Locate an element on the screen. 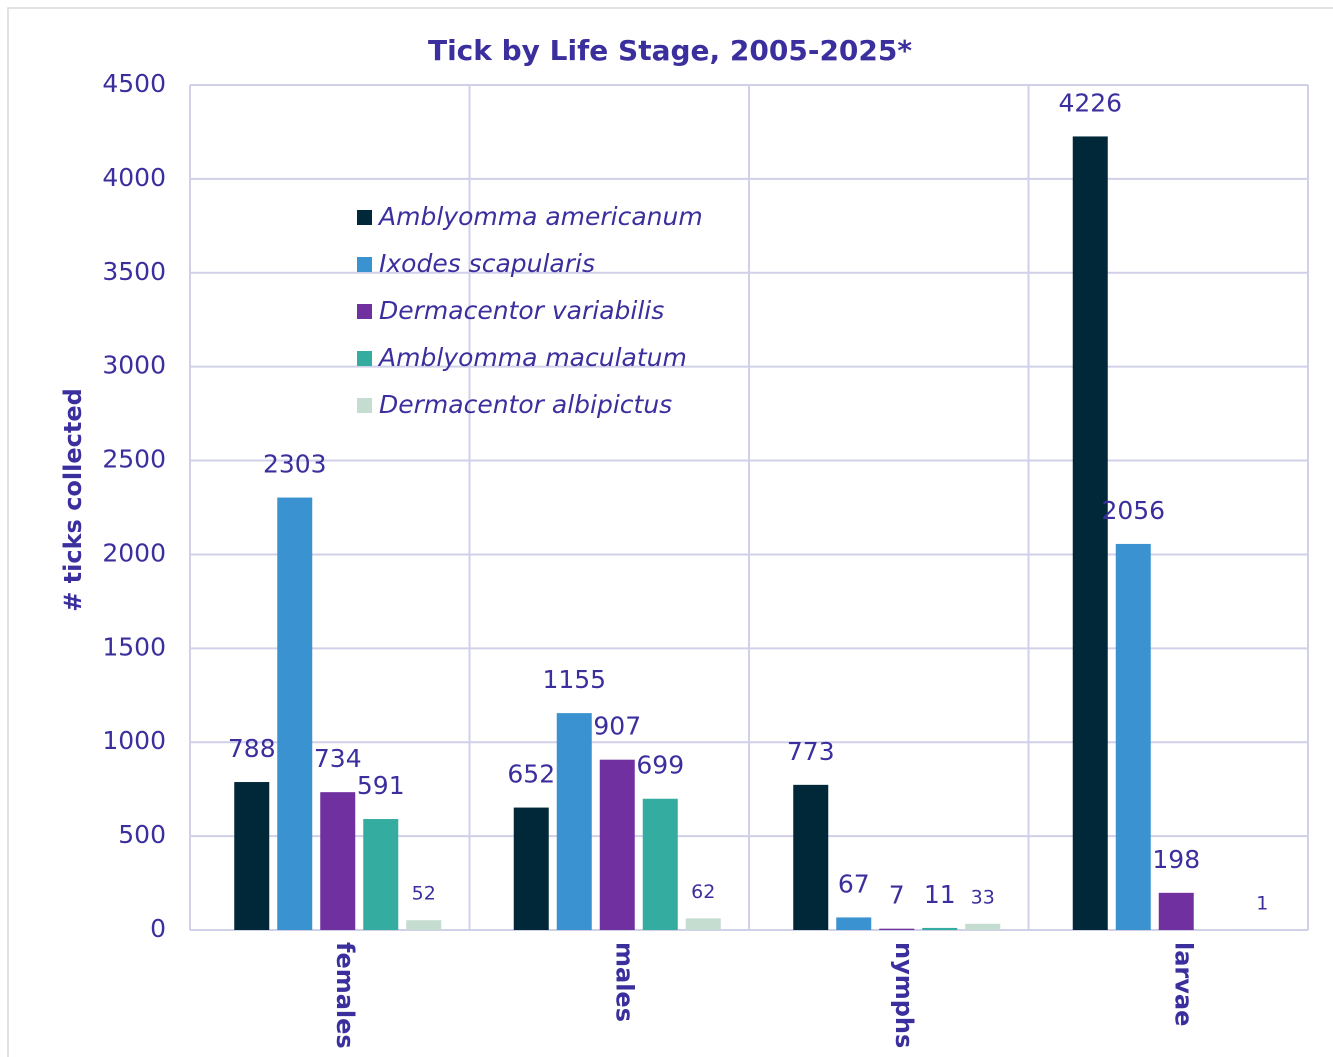 This screenshot has width=1333, height=1057. y-tick-label: 3000 is located at coordinates (134, 365).